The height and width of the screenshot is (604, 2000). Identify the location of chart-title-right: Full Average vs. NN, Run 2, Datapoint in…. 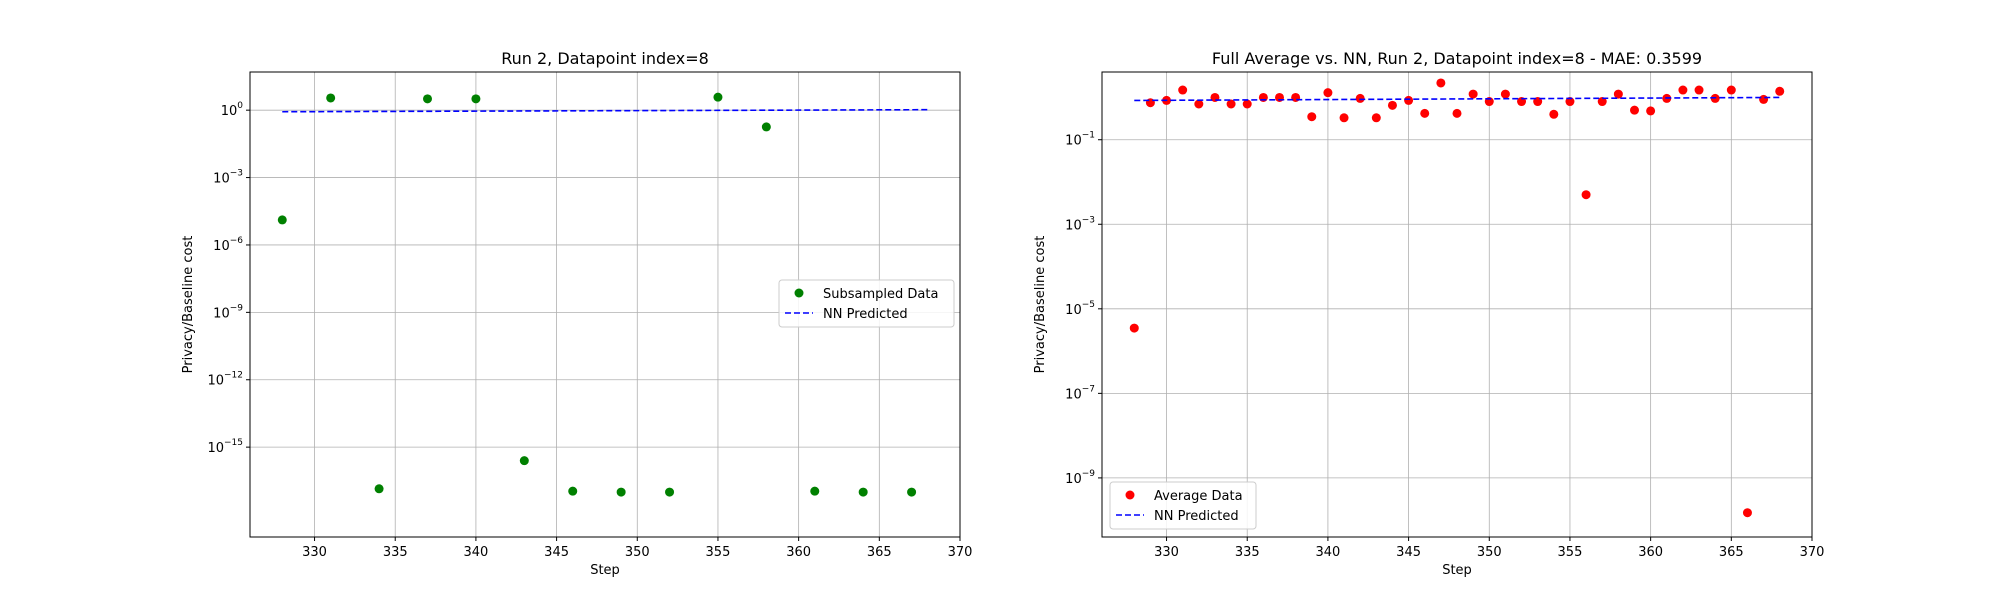
(1457, 58).